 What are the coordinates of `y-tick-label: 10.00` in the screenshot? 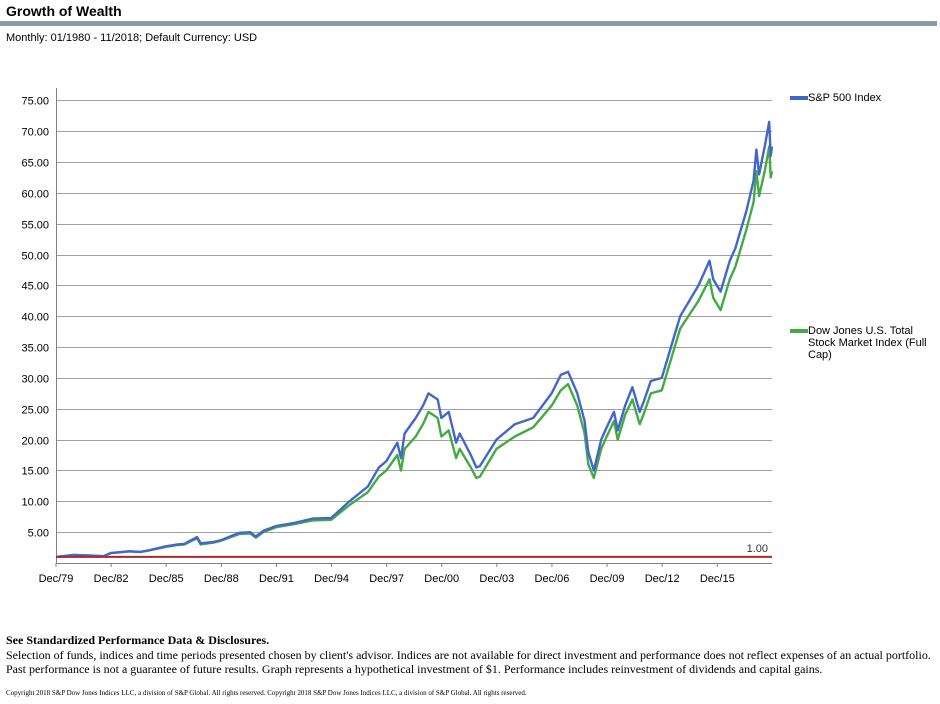 It's located at (35, 503).